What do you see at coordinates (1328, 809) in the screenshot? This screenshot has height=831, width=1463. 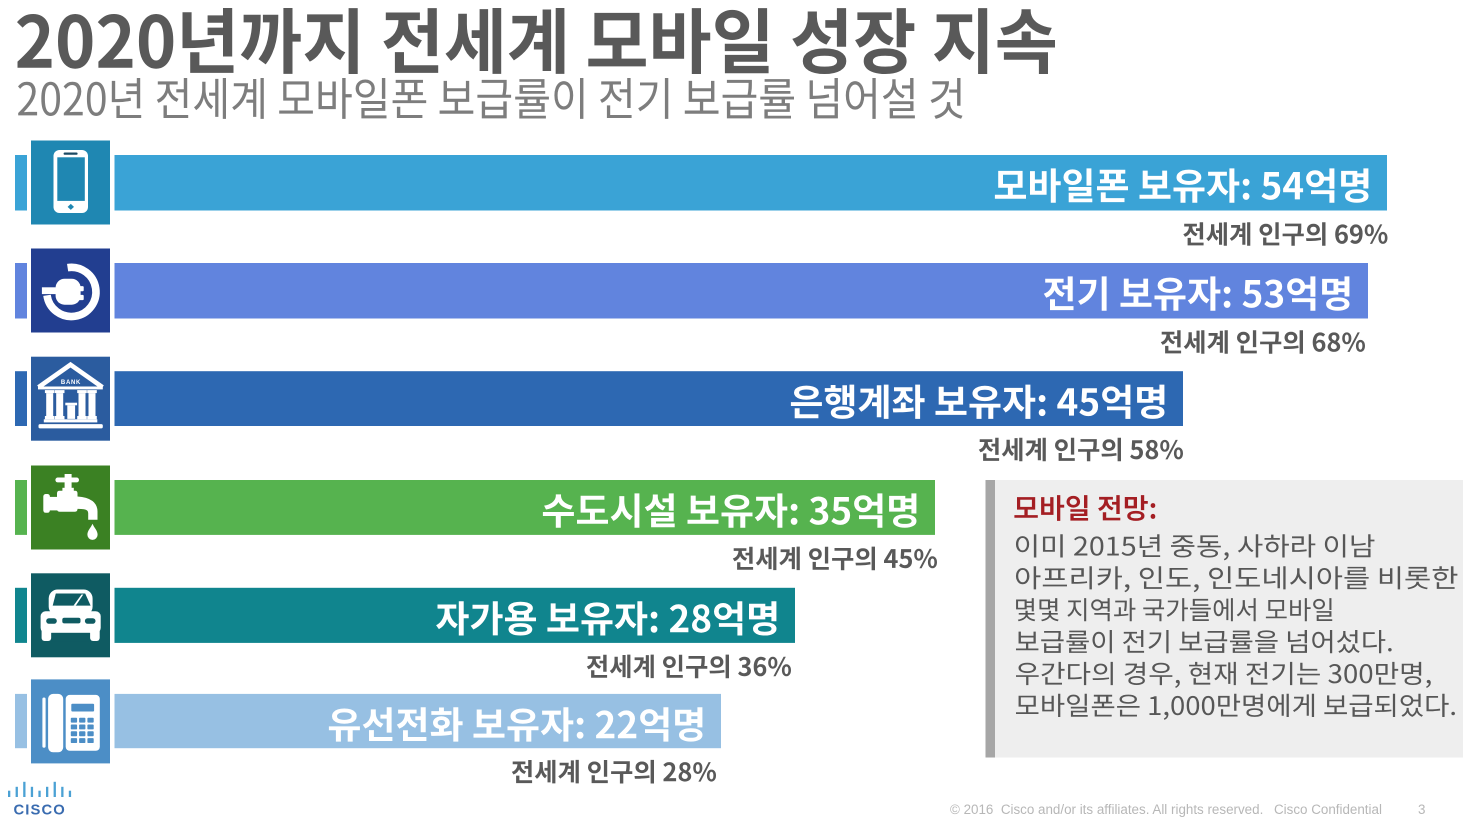 I see `svg-text: Cisco Confidential` at bounding box center [1328, 809].